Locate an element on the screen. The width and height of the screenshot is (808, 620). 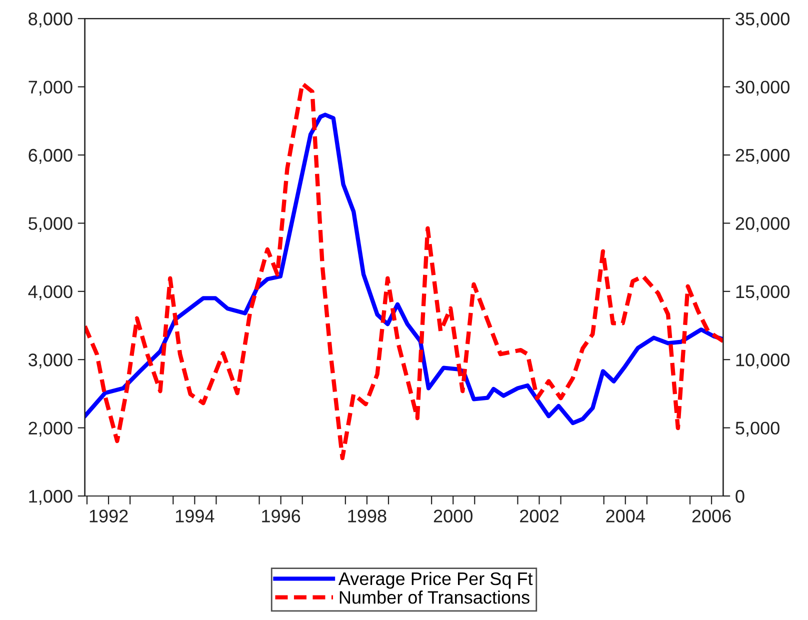
y2-tick-label: 0 is located at coordinates (740, 496).